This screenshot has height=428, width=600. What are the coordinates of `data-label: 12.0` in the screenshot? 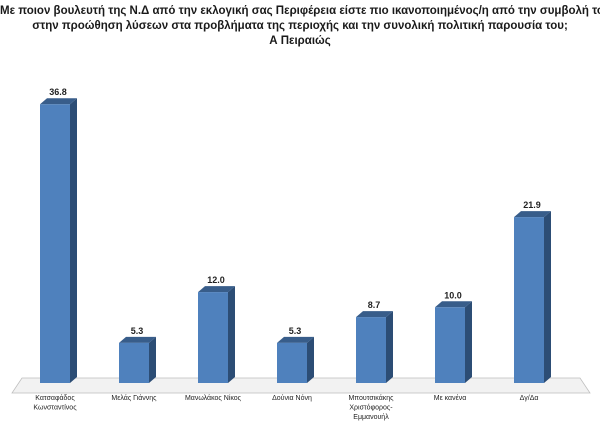 It's located at (216, 280).